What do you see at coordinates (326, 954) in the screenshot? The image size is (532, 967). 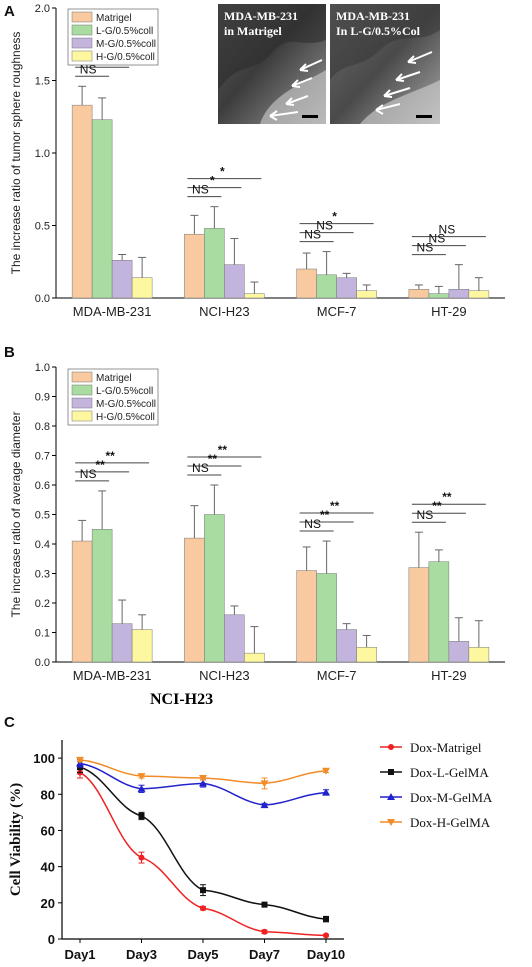 I see `x-tick-label: Day10` at bounding box center [326, 954].